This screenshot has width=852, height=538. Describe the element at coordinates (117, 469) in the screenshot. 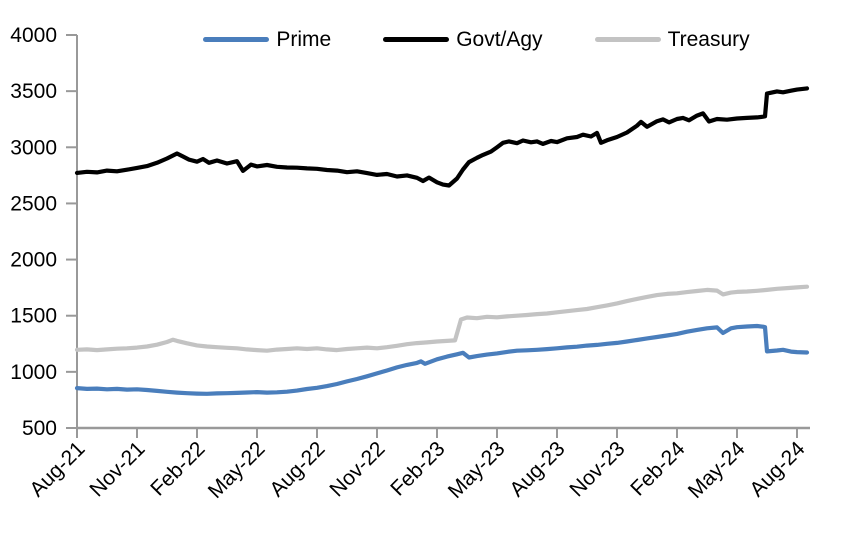

I see `x-tick-label: Nov-21` at that location.